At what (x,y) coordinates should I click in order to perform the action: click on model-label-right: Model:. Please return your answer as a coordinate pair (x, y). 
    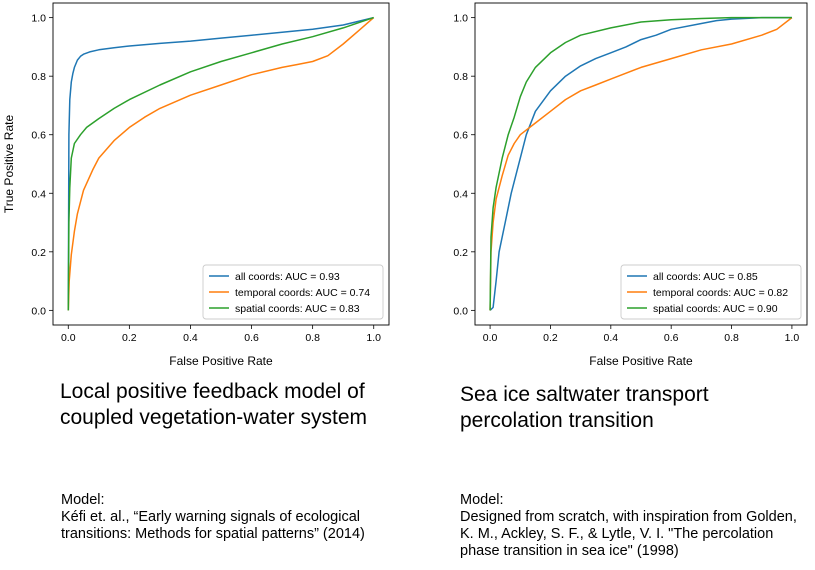
    Looking at the image, I should click on (482, 500).